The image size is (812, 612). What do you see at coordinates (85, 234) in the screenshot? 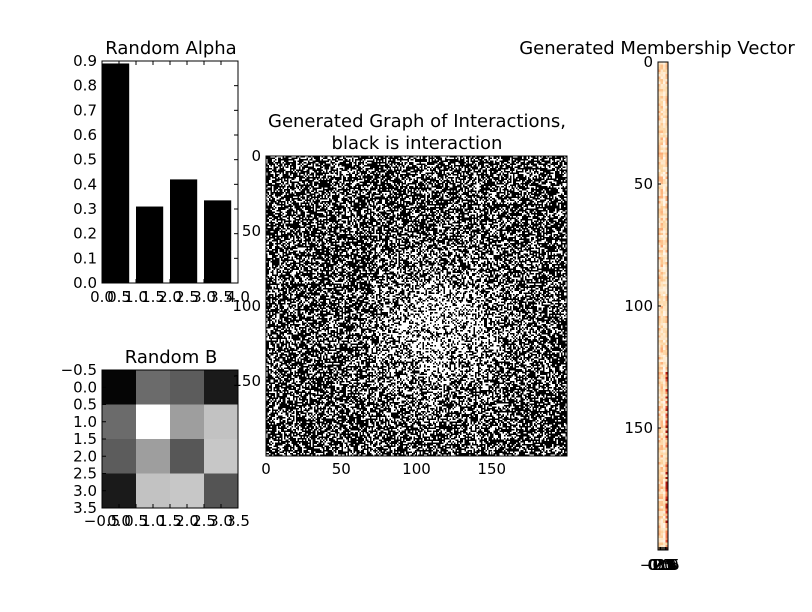
I see `alpha-ytick-label: 0.2` at bounding box center [85, 234].